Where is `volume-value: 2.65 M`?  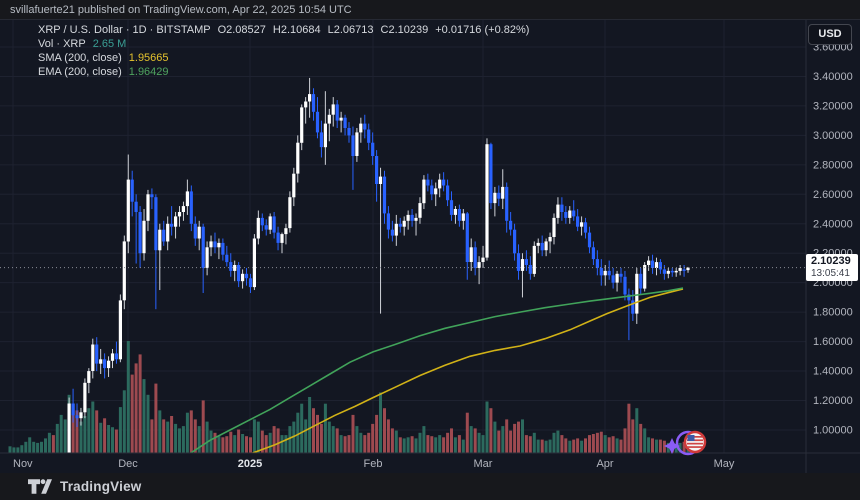 volume-value: 2.65 M is located at coordinates (109, 44).